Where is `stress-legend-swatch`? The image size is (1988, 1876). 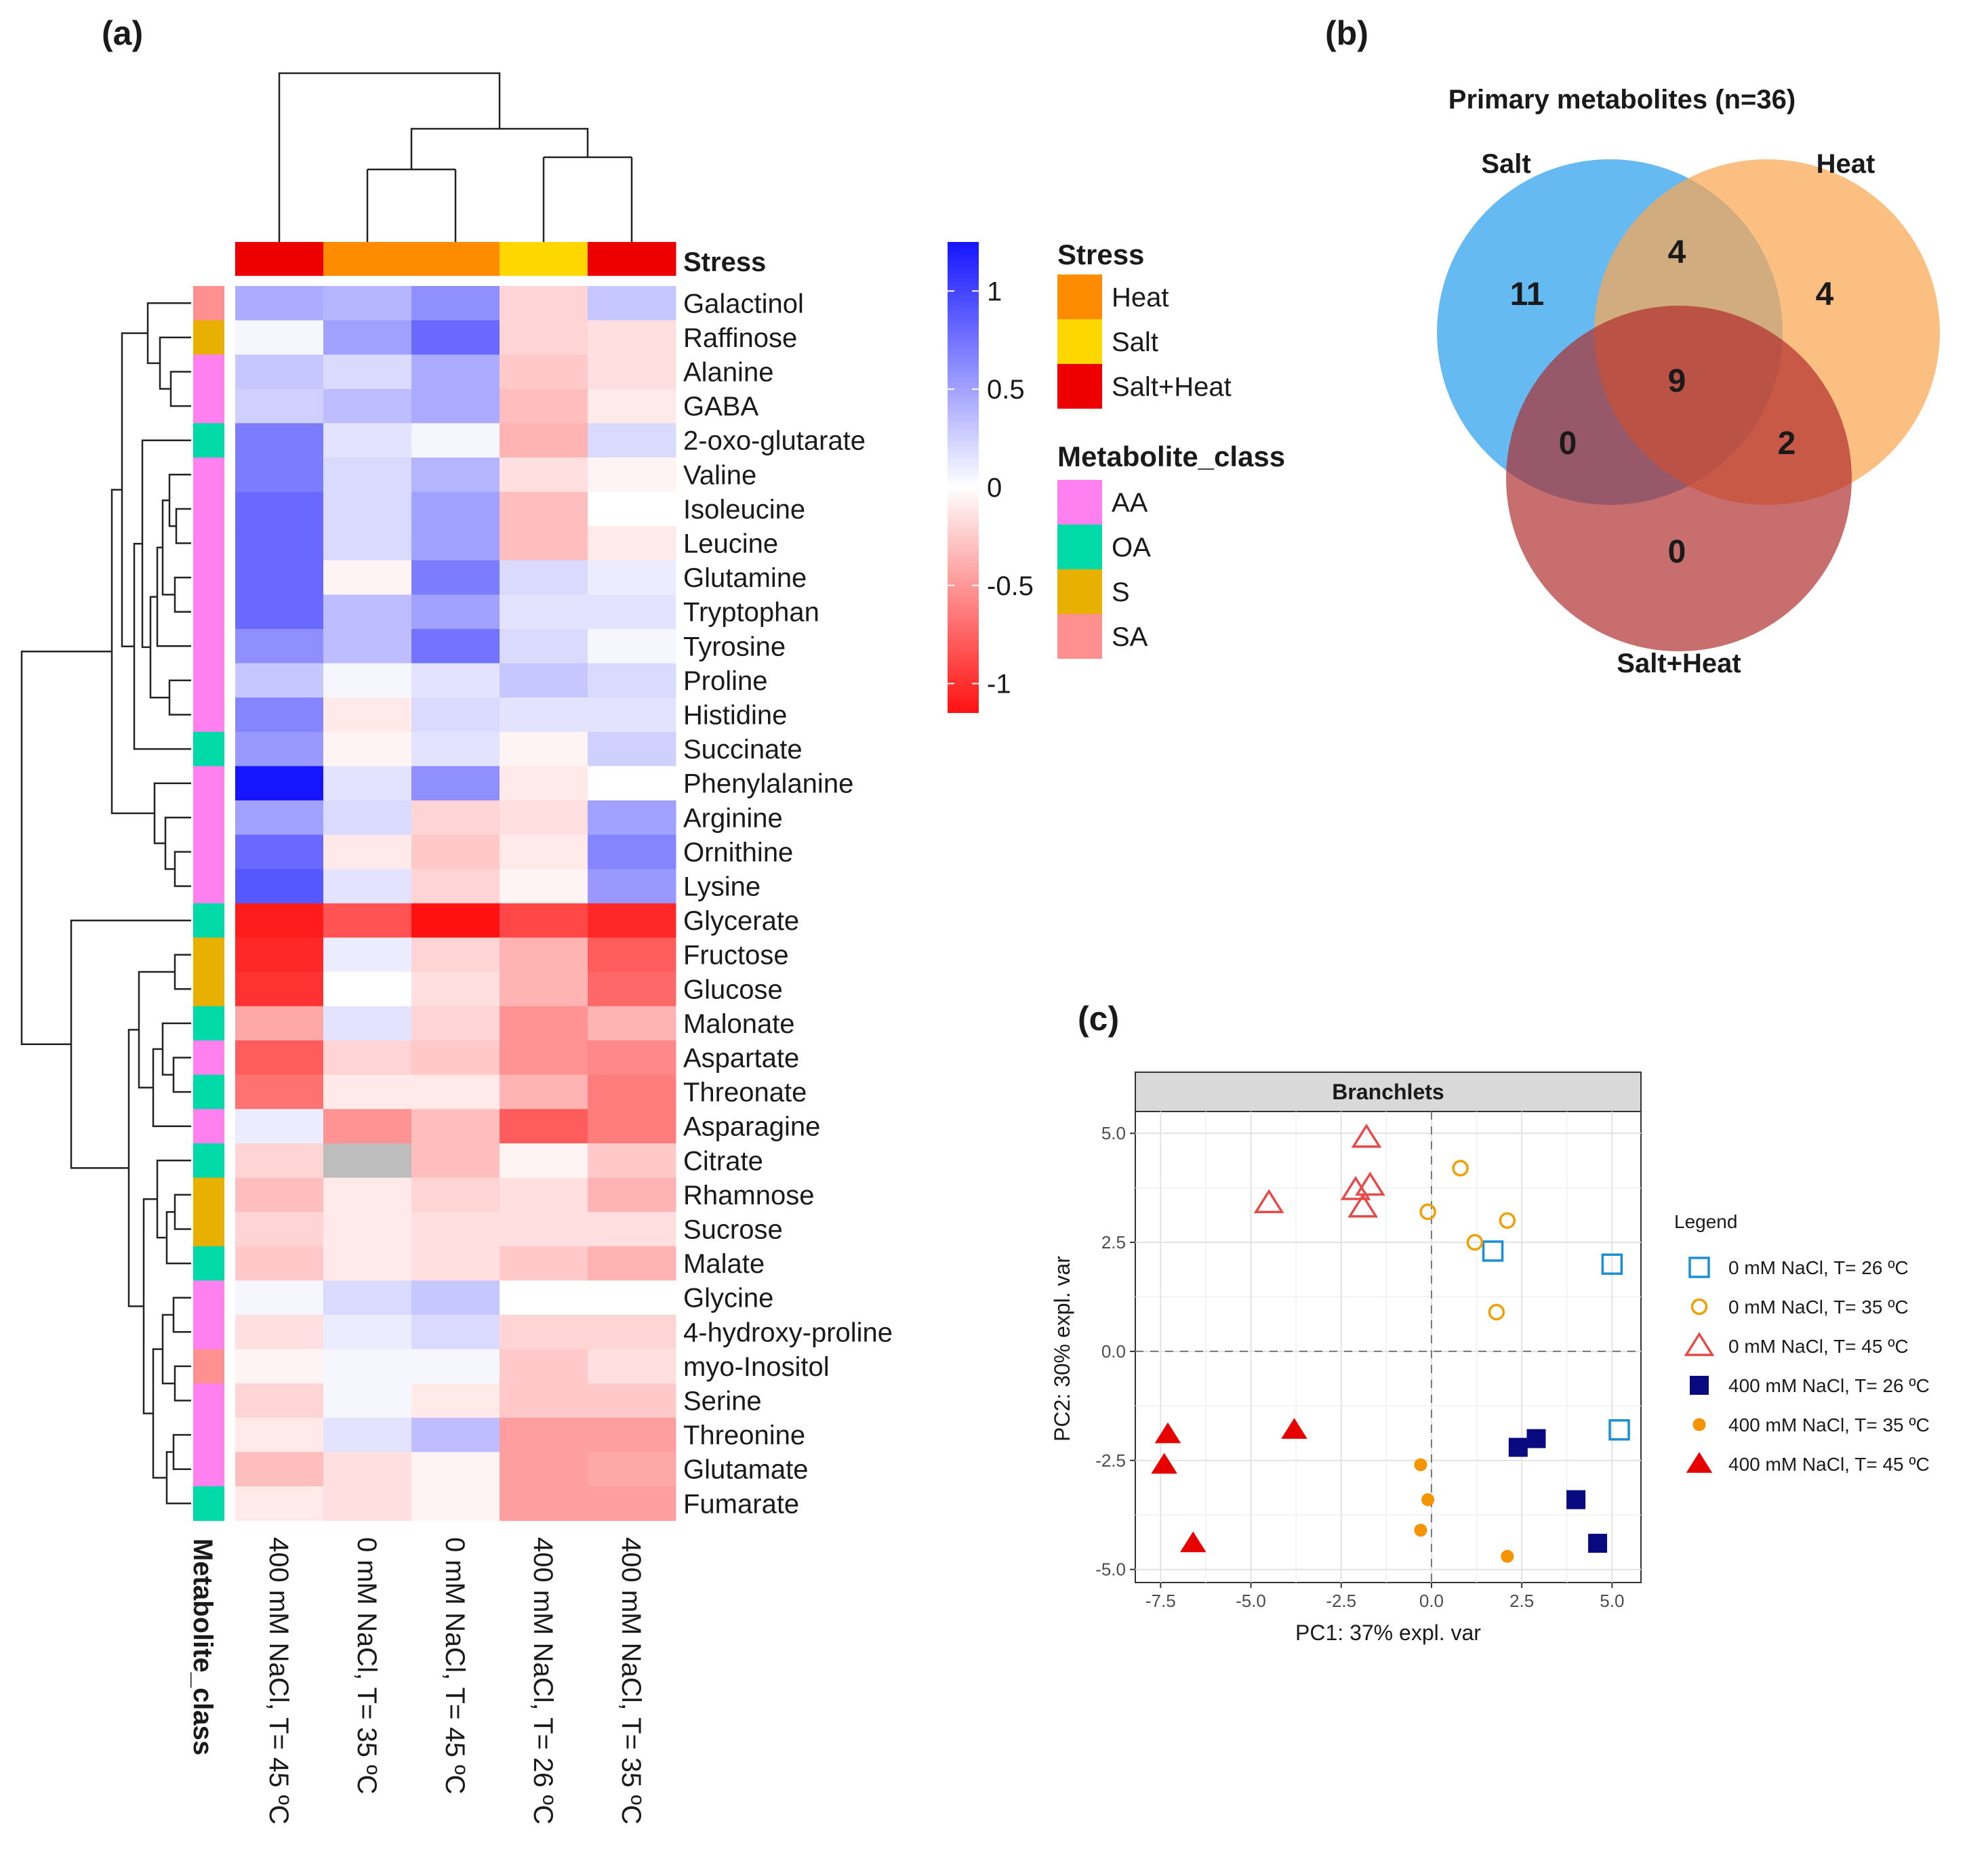 stress-legend-swatch is located at coordinates (1079, 296).